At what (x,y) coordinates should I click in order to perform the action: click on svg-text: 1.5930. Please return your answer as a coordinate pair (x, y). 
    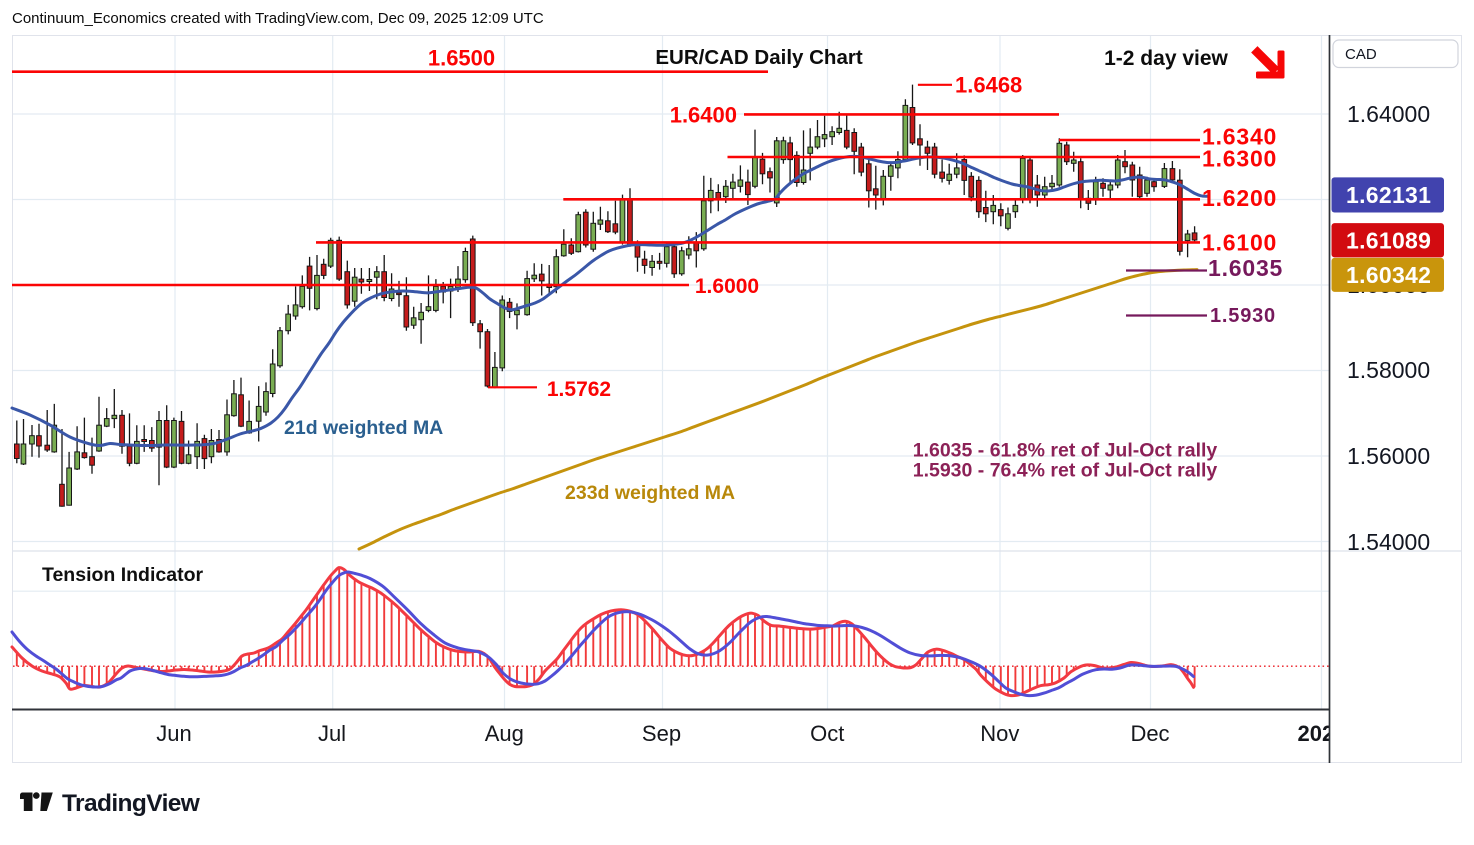
    Looking at the image, I should click on (1243, 316).